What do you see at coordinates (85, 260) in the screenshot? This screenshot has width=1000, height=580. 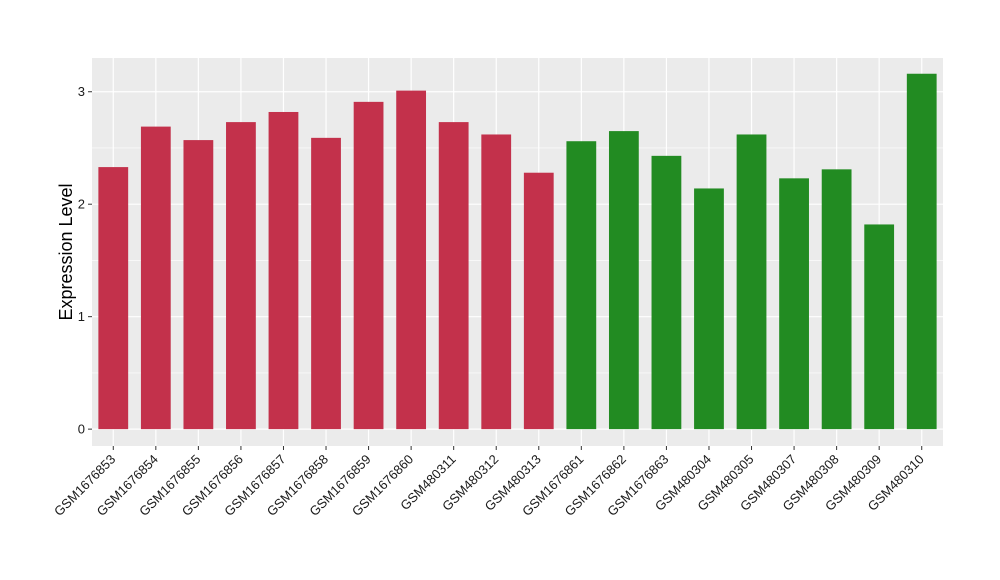 I see `y-axis: 0 1 2 3` at bounding box center [85, 260].